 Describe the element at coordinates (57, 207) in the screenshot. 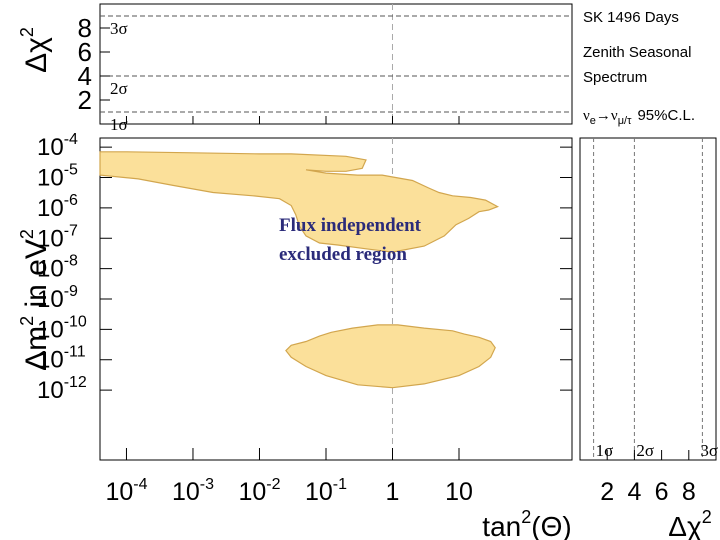

I see `main-y-tick-label-3: 10⁻⁶` at that location.